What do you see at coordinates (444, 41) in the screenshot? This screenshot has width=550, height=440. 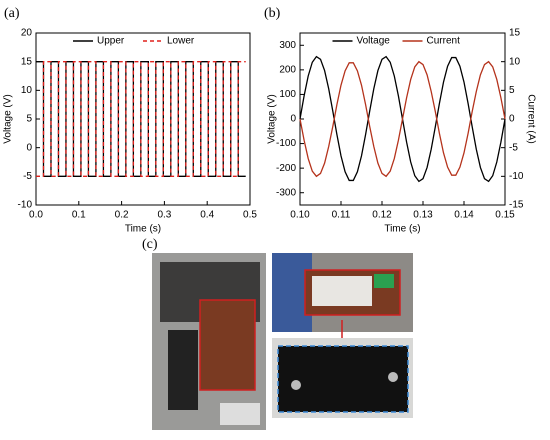 I see `legend-label: Current` at bounding box center [444, 41].